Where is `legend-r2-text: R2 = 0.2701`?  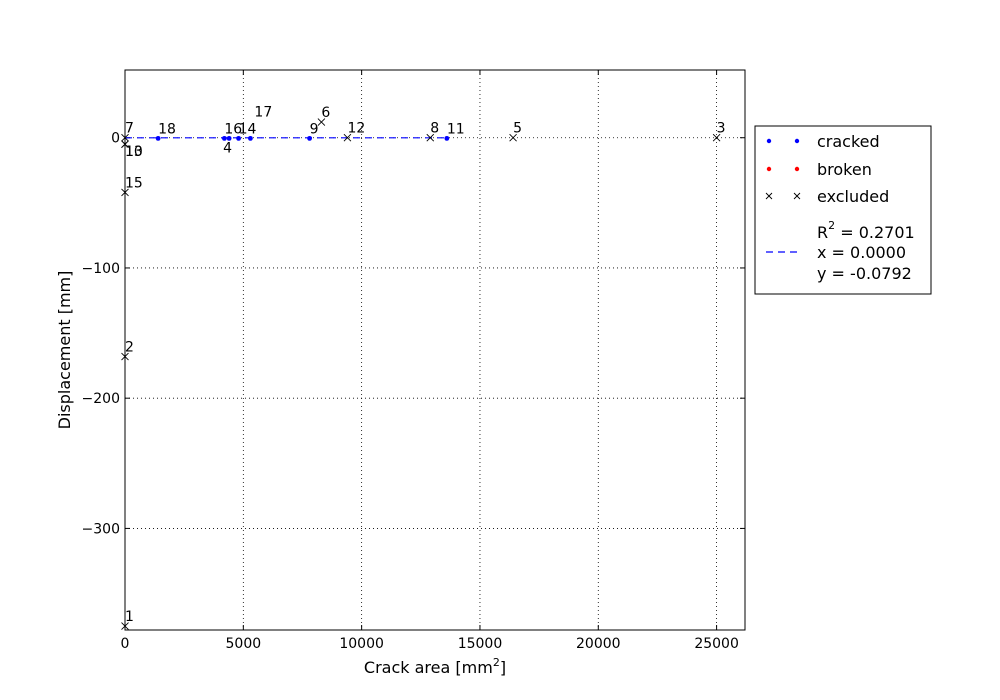
legend-r2-text: R2 = 0.2701 is located at coordinates (866, 230).